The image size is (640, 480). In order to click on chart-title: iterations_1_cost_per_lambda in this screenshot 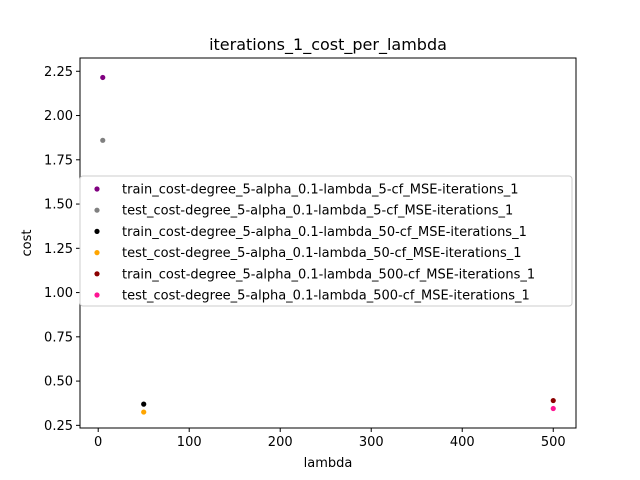, I will do `click(328, 45)`.